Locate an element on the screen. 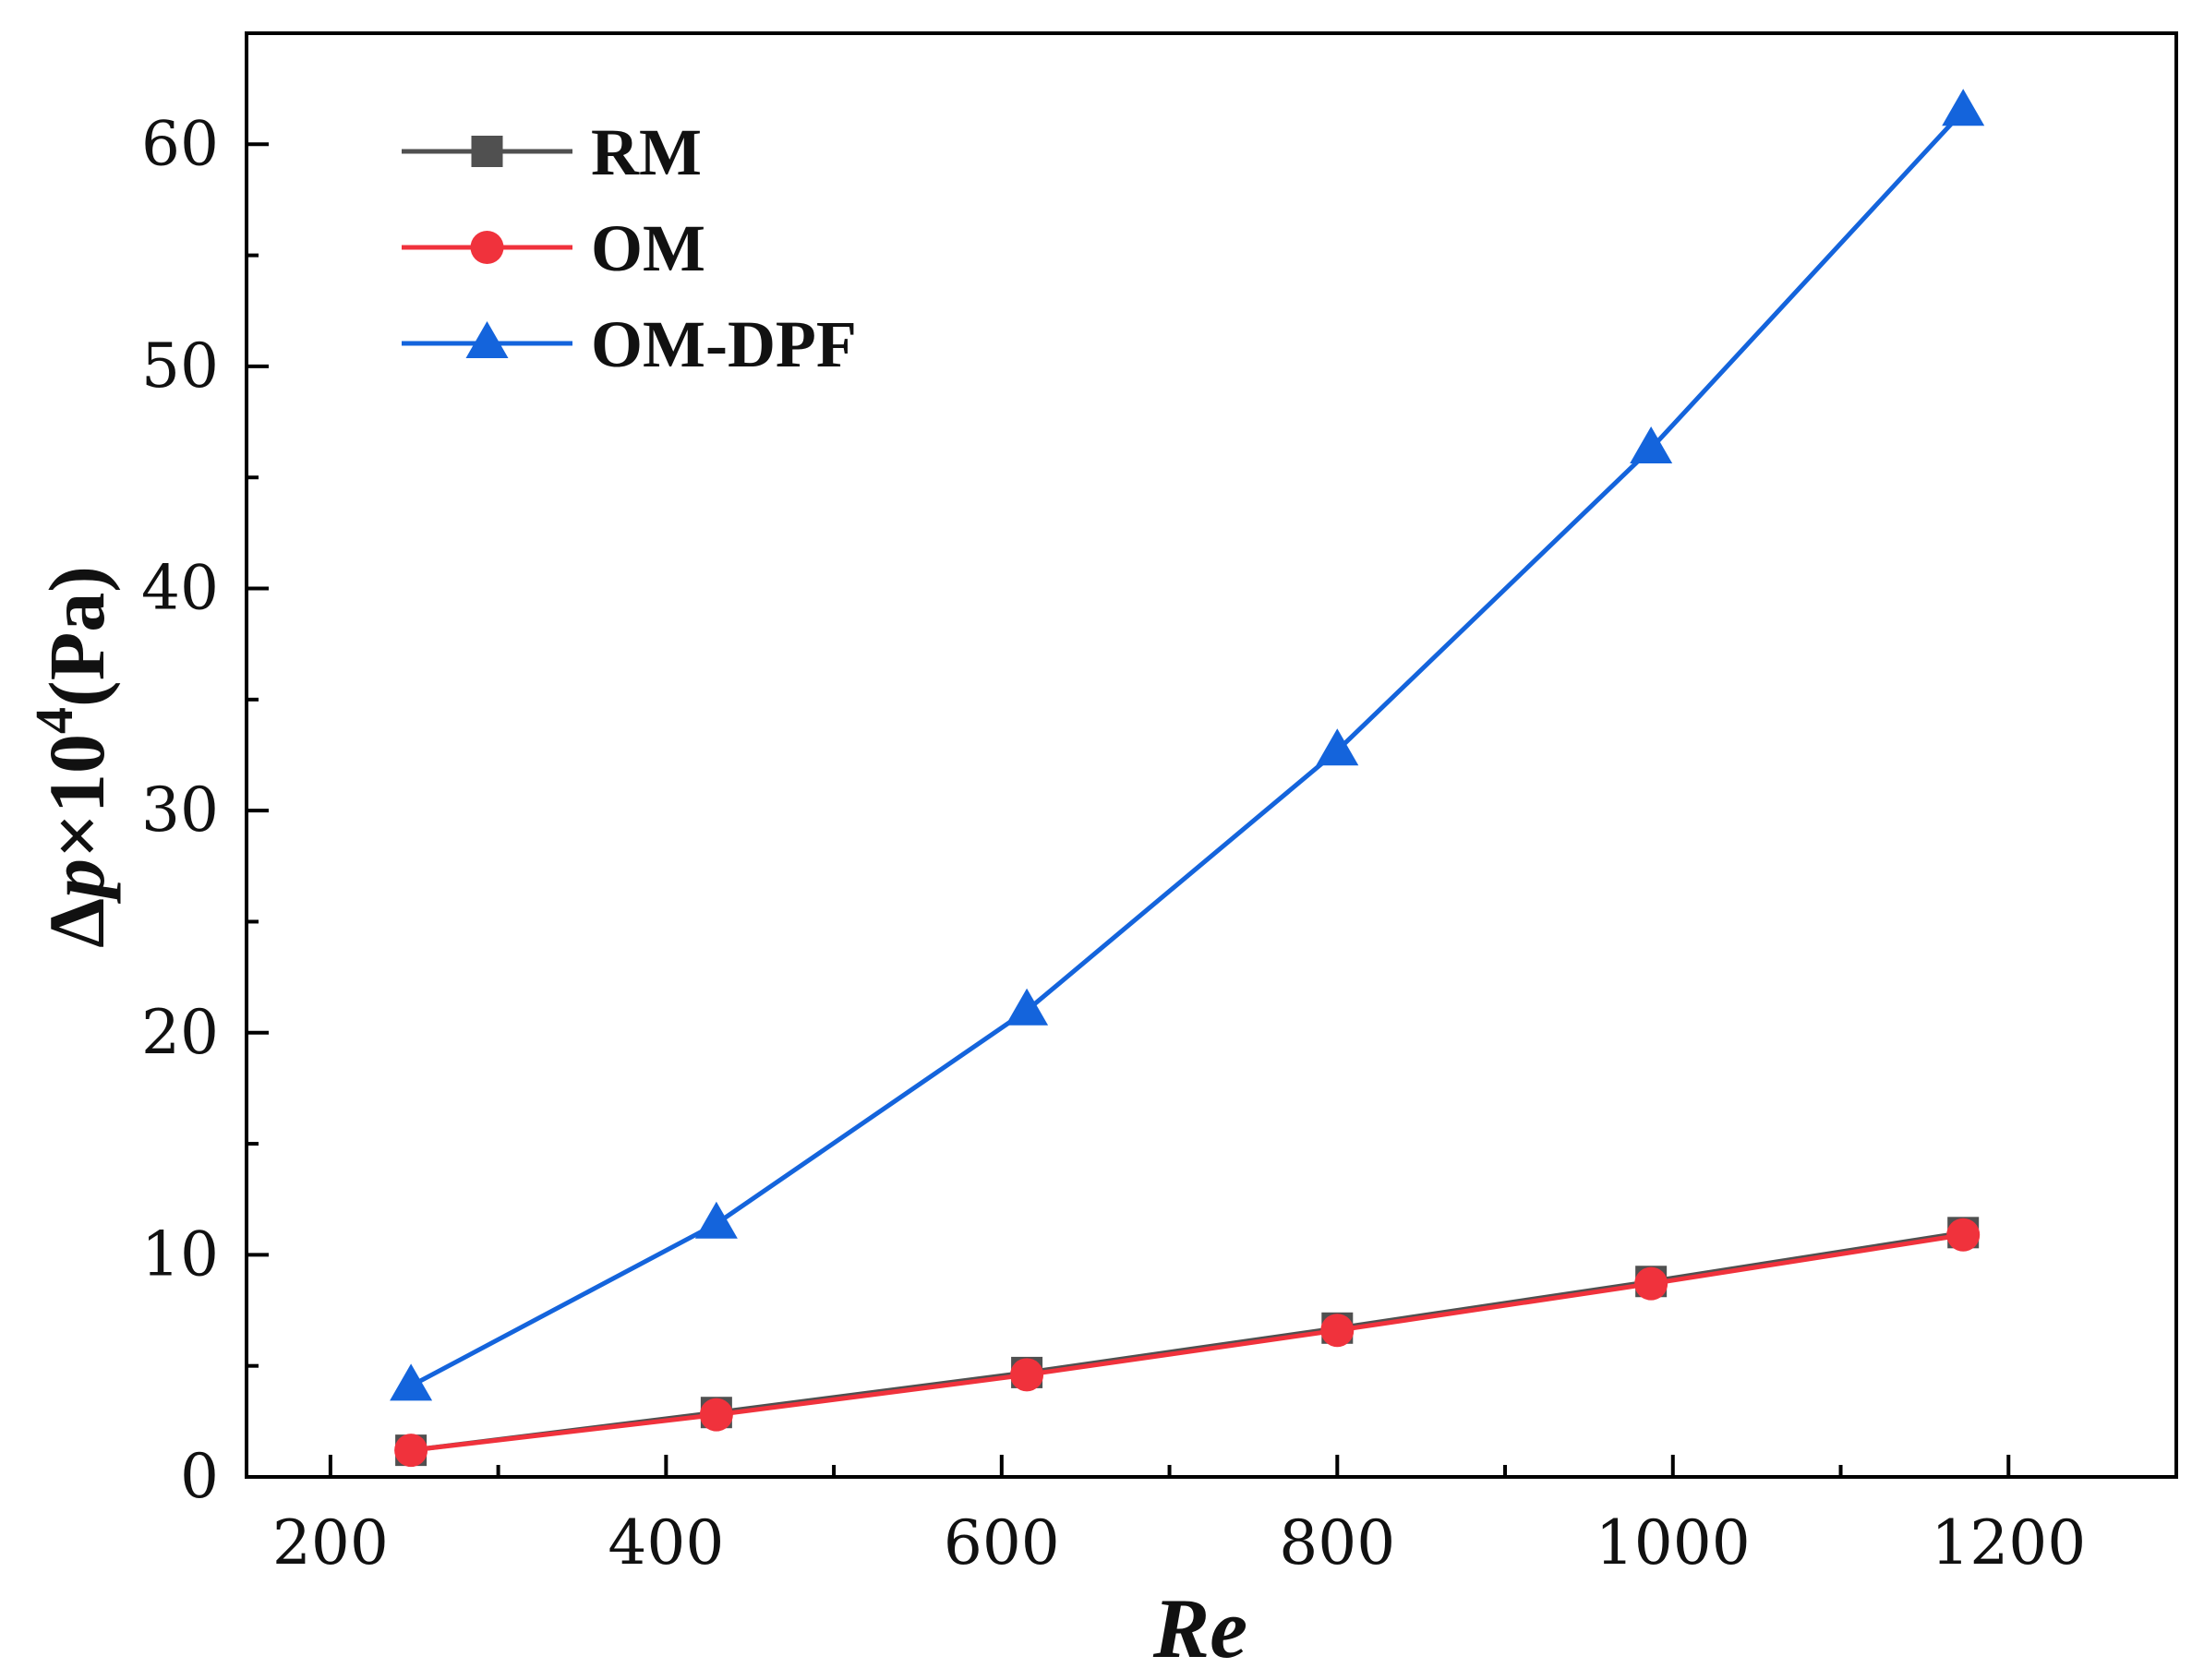 The image size is (2204, 1680). y-tick-label-0: 0 is located at coordinates (199, 1476).